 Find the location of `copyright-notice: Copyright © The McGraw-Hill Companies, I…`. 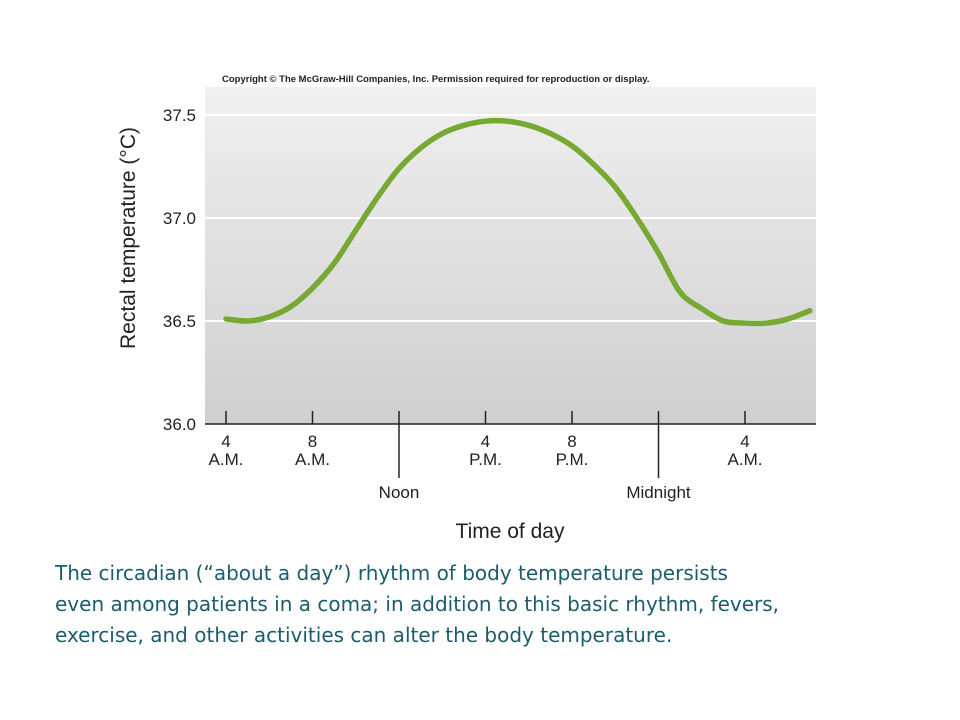

copyright-notice: Copyright © The McGraw-Hill Companies, I… is located at coordinates (436, 79).